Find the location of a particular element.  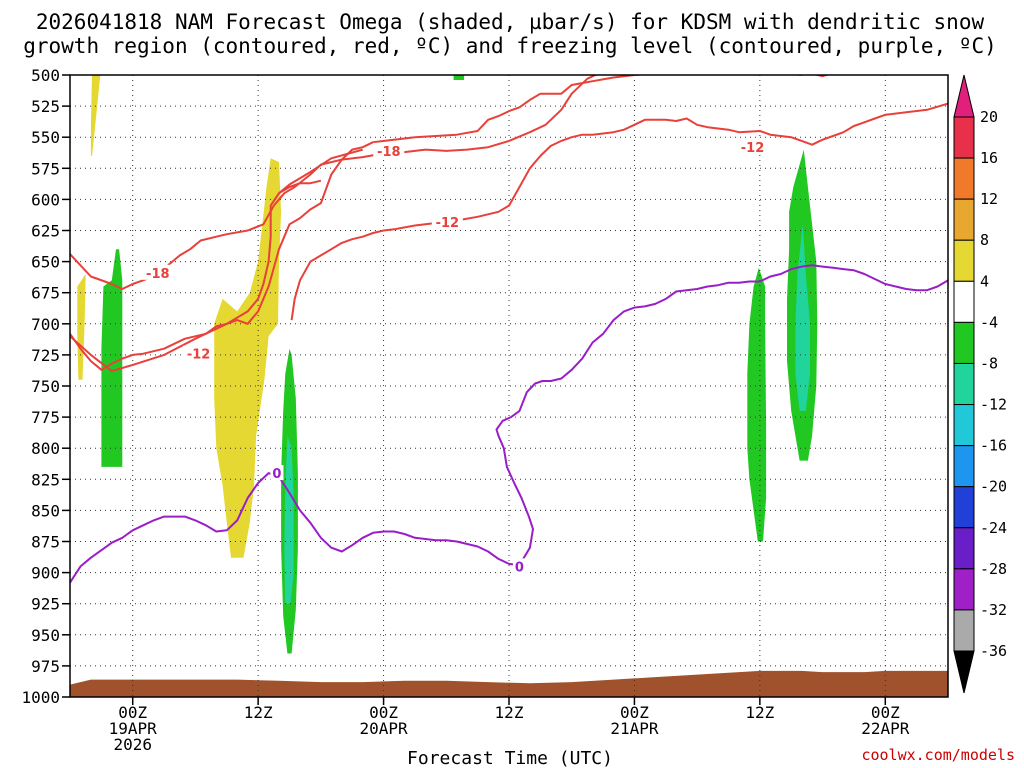

colorbar-label-5: -4 is located at coordinates (989, 322).